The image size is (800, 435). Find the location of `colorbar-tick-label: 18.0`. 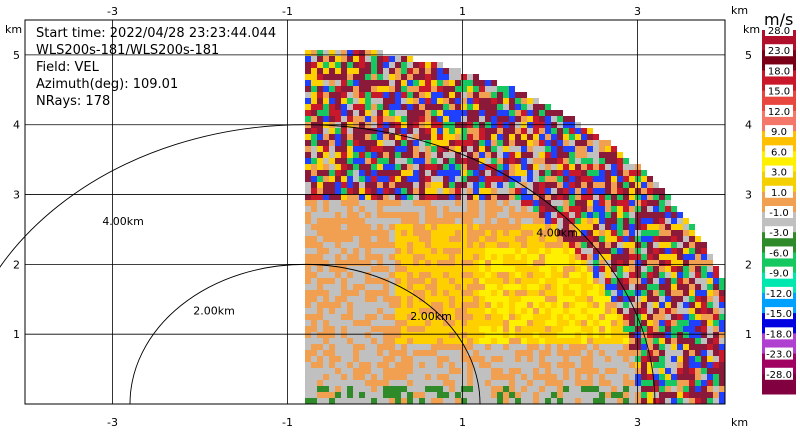

colorbar-tick-label: 18.0 is located at coordinates (779, 71).